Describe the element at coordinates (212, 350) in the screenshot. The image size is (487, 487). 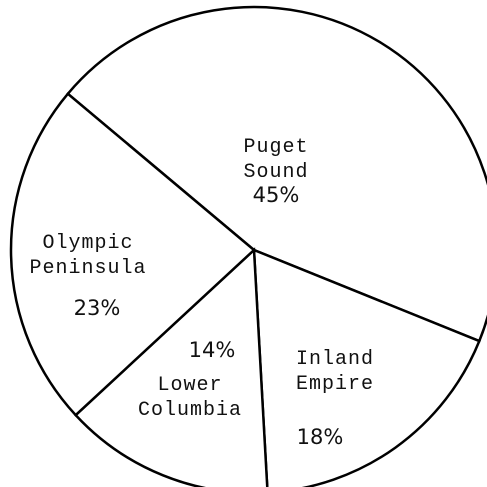
I see `value-label: 14%` at that location.